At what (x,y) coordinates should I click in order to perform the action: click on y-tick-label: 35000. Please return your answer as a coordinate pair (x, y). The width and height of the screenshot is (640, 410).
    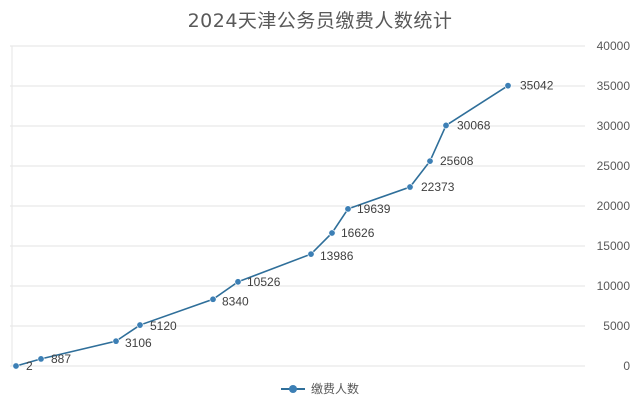
    Looking at the image, I should click on (614, 86).